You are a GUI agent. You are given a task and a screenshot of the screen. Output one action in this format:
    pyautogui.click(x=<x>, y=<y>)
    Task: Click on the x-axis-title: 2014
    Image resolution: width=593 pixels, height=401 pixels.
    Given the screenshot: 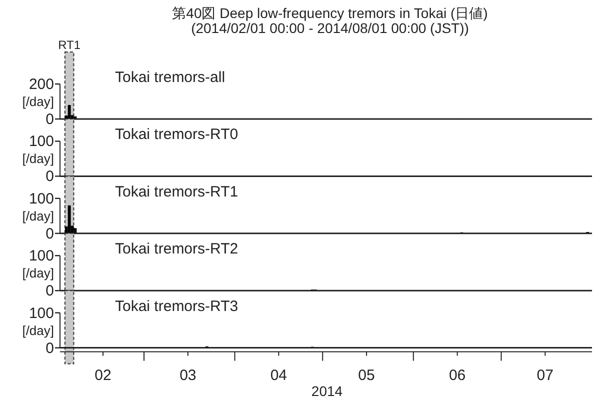 What is the action you would take?
    pyautogui.click(x=327, y=390)
    